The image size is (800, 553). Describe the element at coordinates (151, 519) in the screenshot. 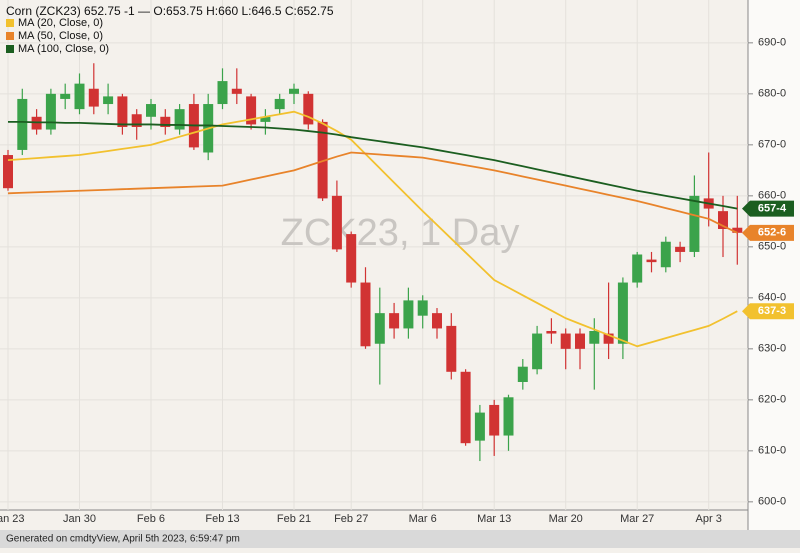

I see `x-tick-label: Feb 6` at that location.